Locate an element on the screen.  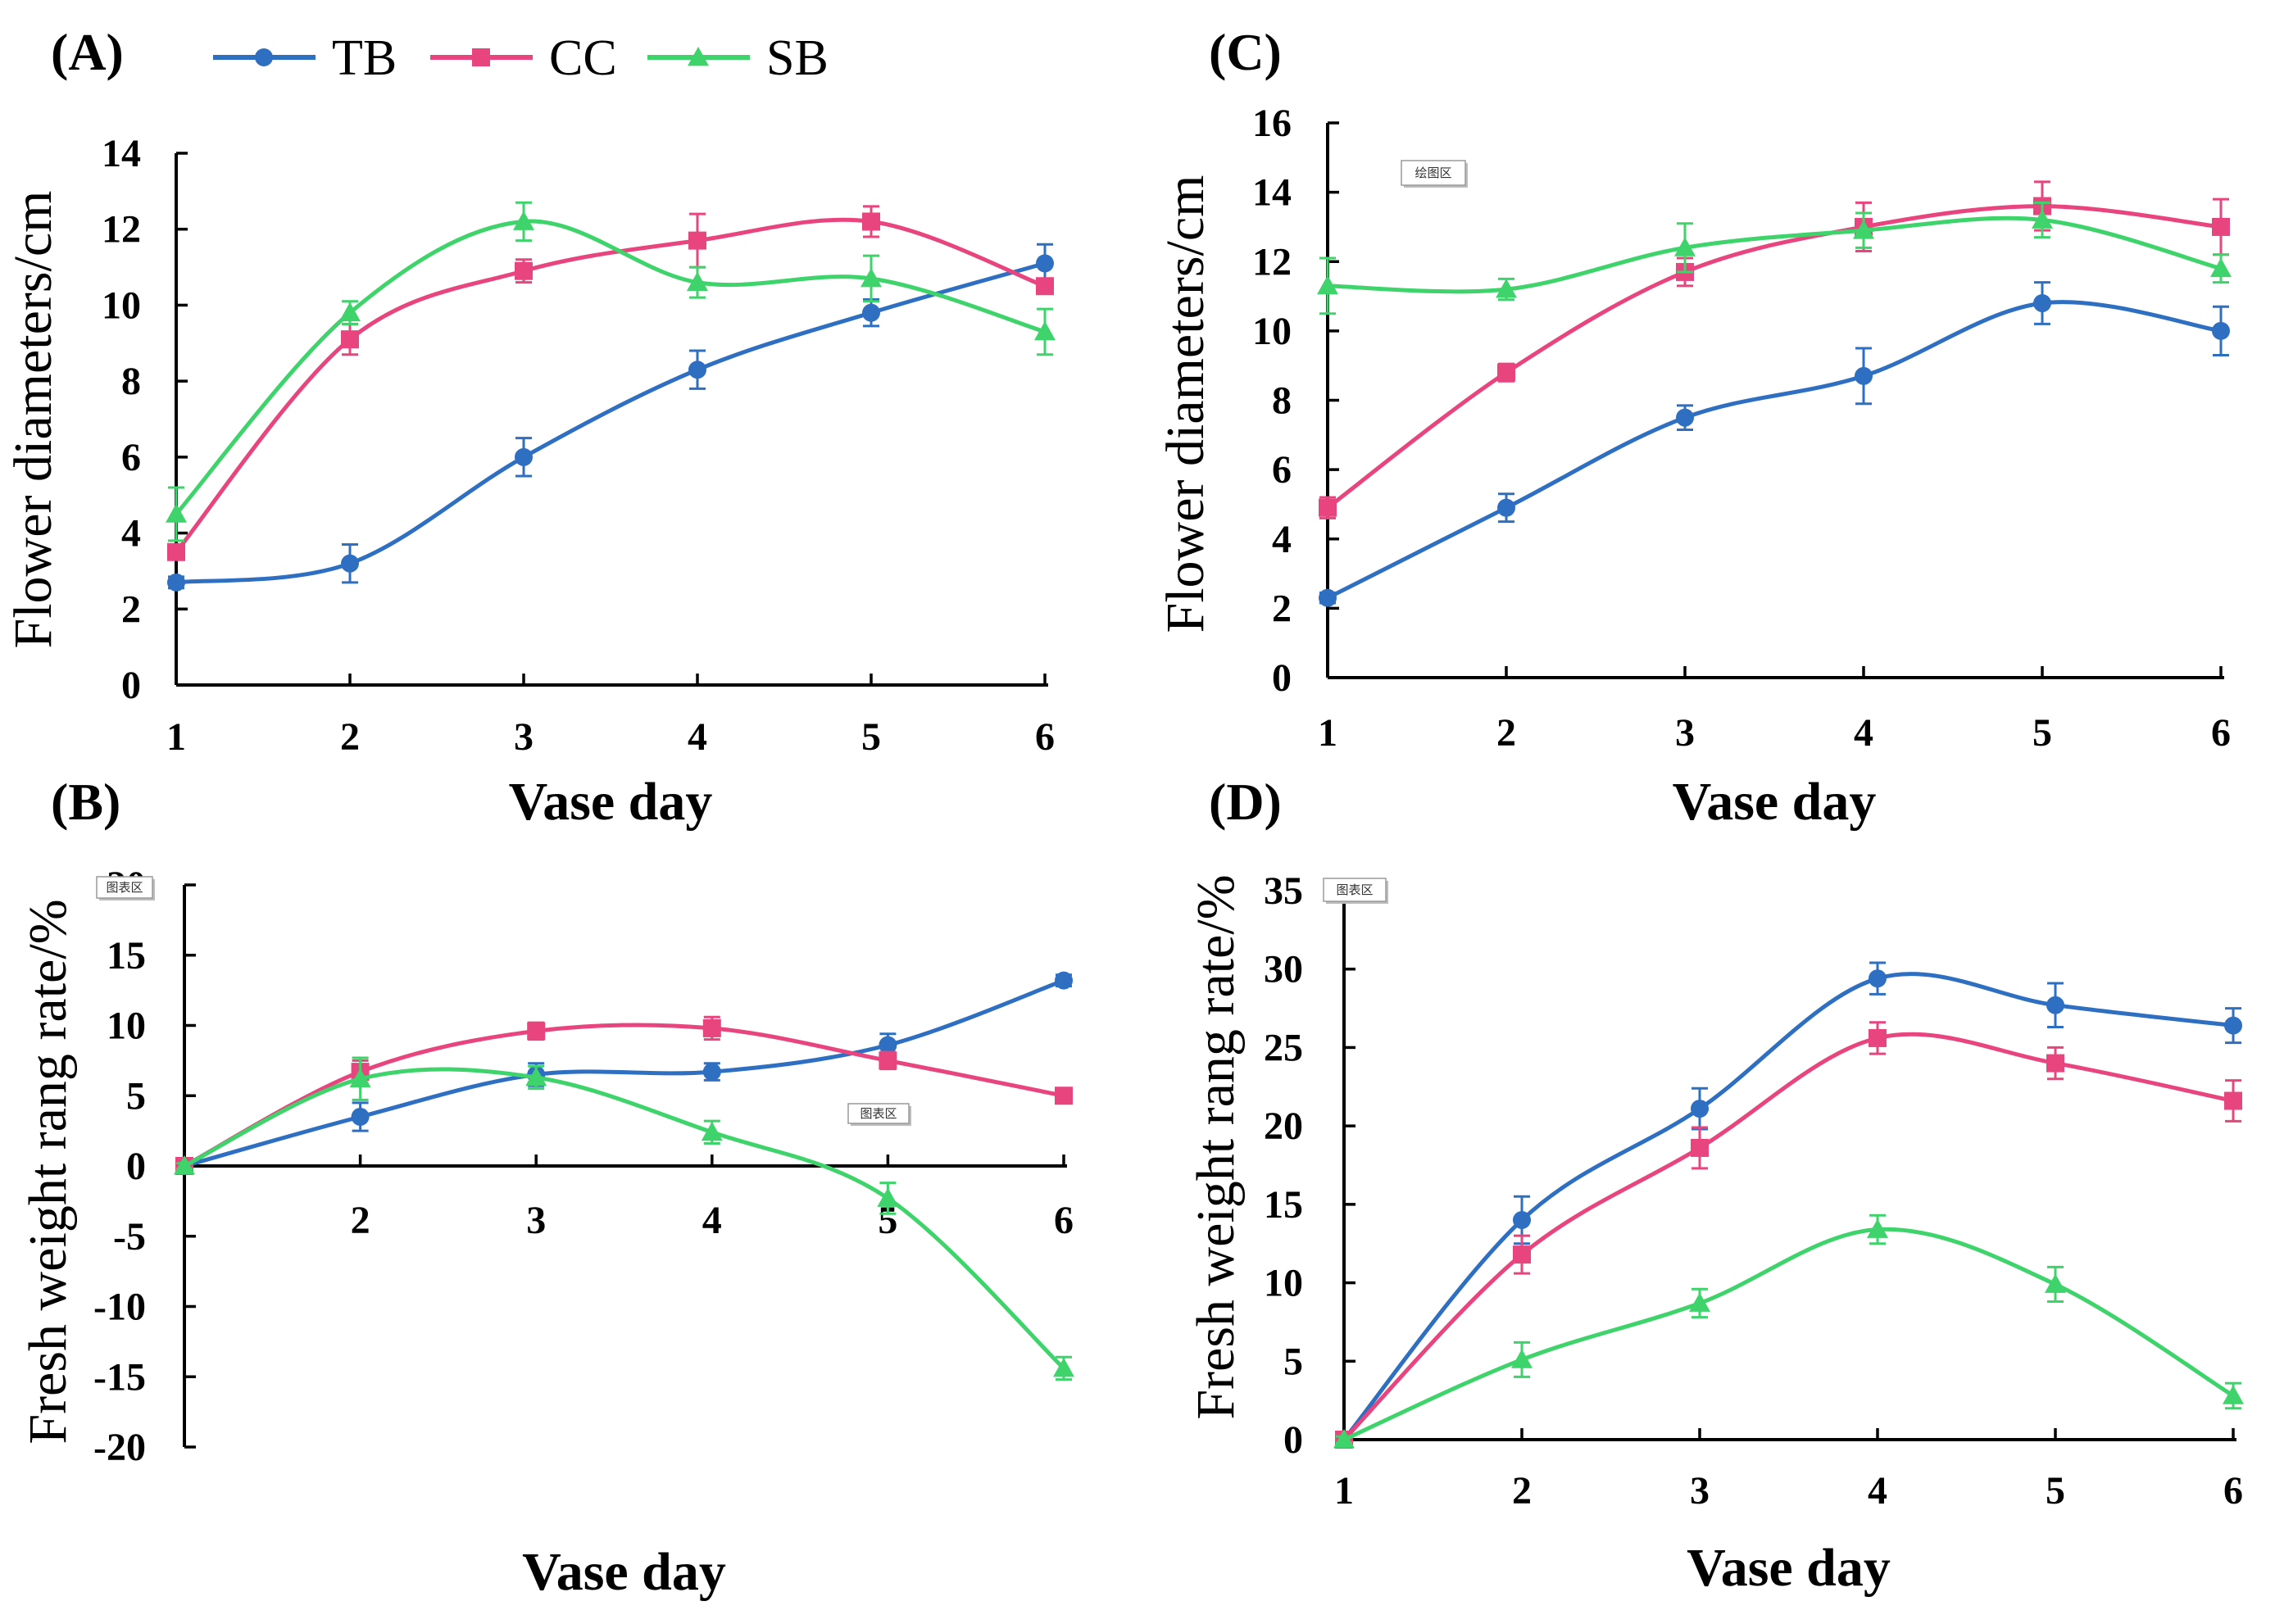
legend-entry-tb: TB is located at coordinates (305, 58).